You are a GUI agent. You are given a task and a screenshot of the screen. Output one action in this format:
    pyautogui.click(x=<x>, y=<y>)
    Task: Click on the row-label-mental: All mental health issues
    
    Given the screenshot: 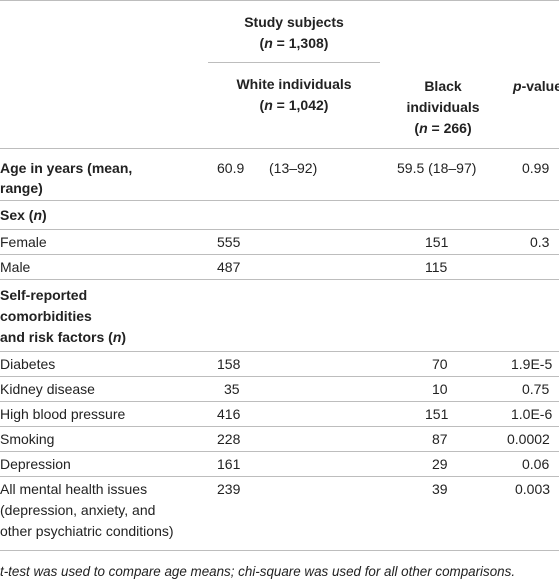 What is the action you would take?
    pyautogui.click(x=74, y=489)
    